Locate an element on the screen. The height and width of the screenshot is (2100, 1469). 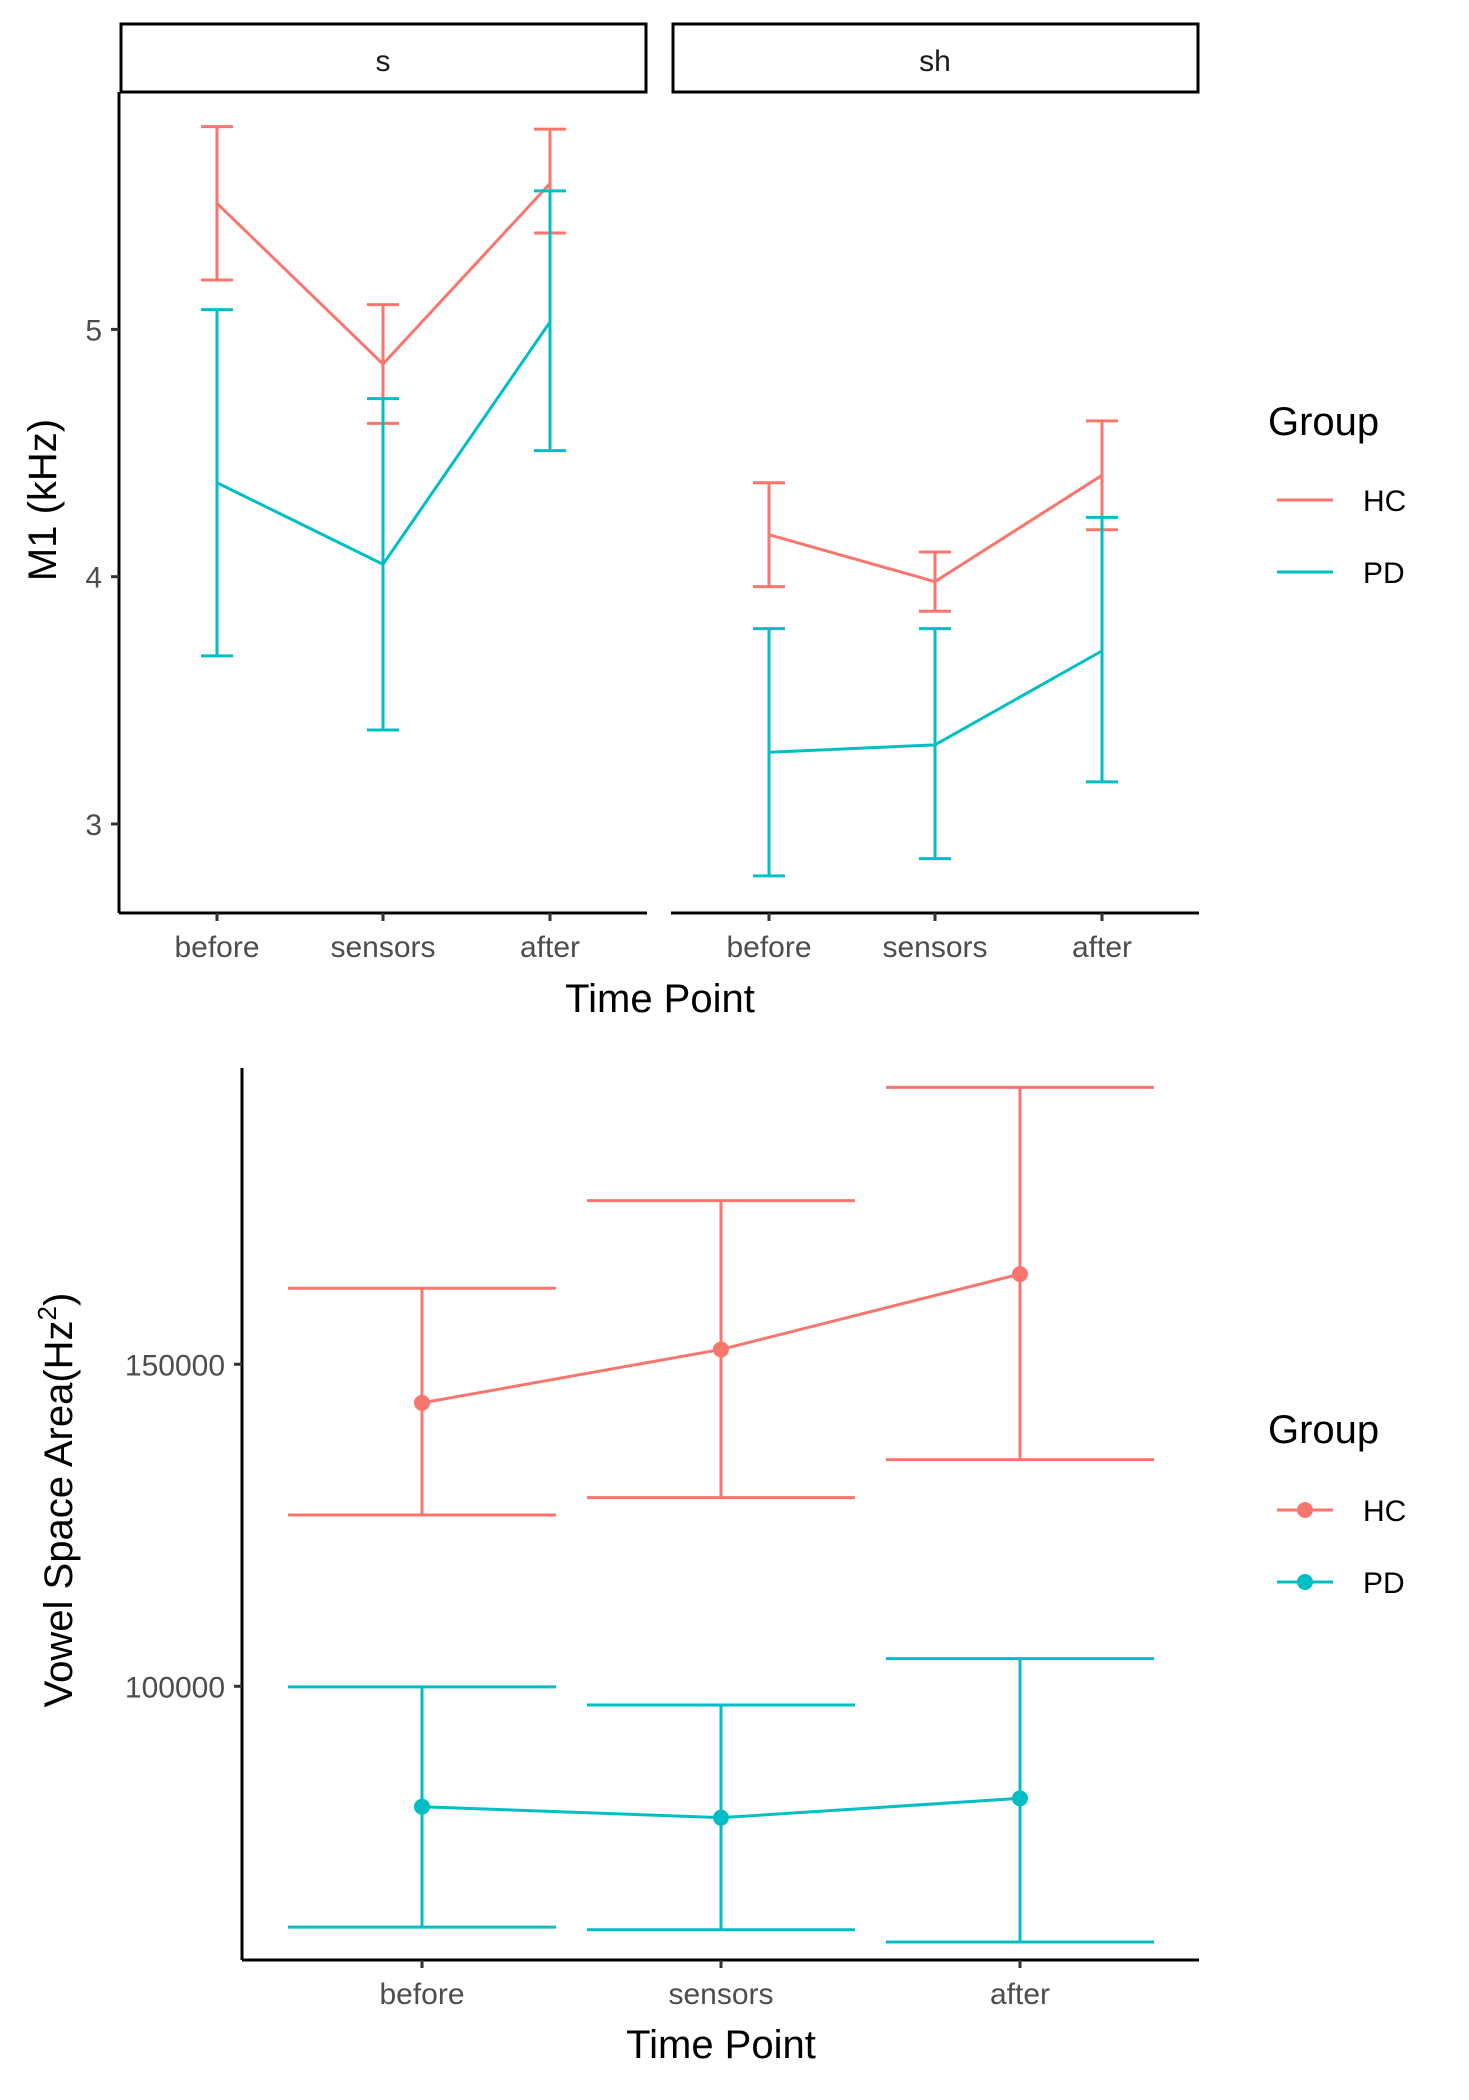
vsa-x-axis-title: Time Point is located at coordinates (721, 2045).